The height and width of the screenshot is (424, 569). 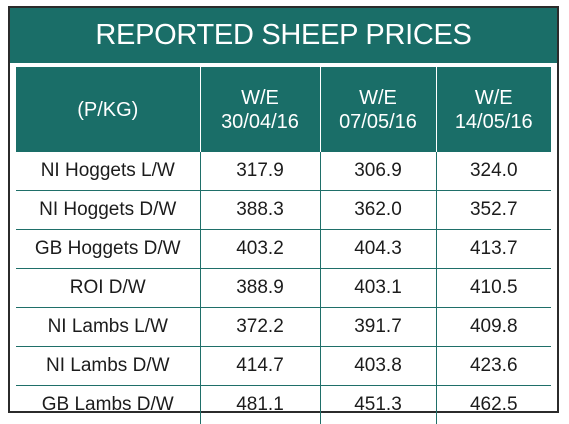 I want to click on table-title: REPORTED SHEEP PRICES, so click(x=283, y=35).